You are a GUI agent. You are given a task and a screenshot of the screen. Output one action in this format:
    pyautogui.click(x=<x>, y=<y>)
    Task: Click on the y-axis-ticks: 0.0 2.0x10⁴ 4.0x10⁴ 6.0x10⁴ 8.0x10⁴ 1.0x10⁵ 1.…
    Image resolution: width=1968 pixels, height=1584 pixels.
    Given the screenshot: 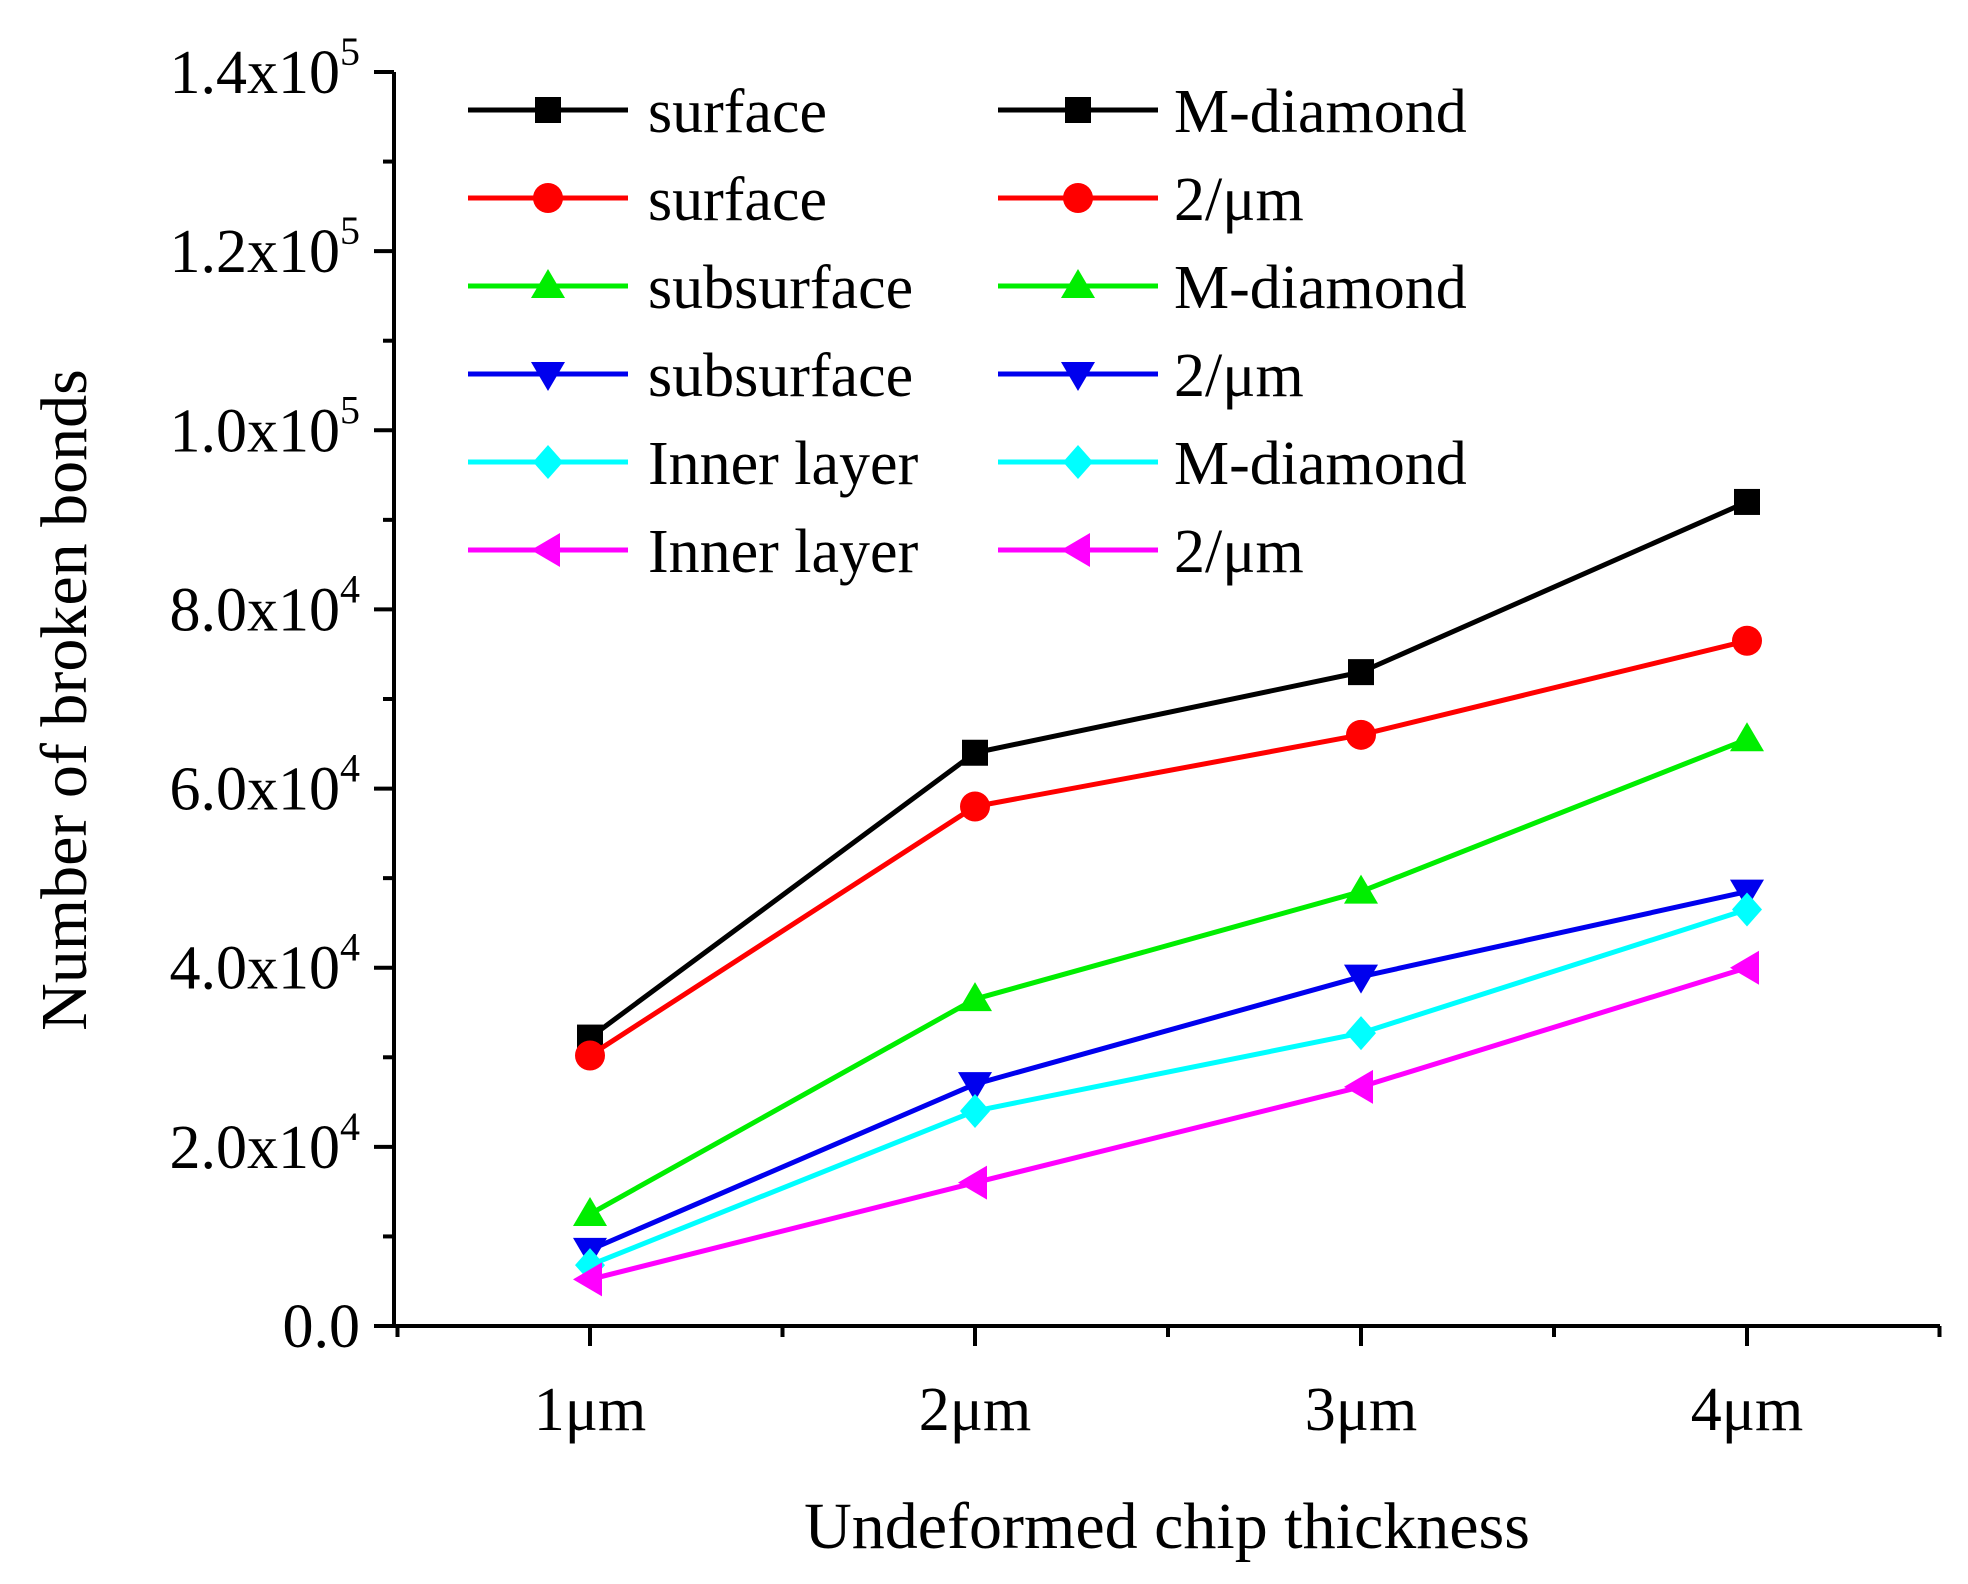 What is the action you would take?
    pyautogui.click(x=282, y=695)
    